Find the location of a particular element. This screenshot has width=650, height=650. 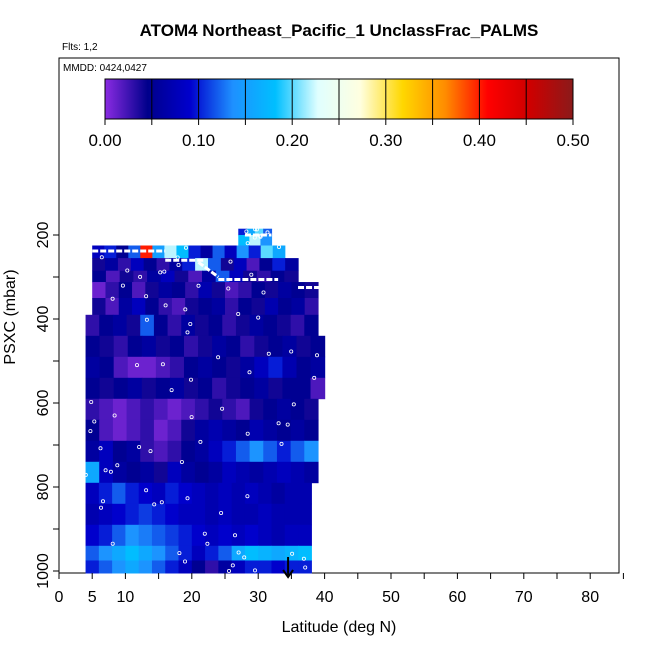

dates-note: MMDD: 0424,0427 is located at coordinates (105, 68).